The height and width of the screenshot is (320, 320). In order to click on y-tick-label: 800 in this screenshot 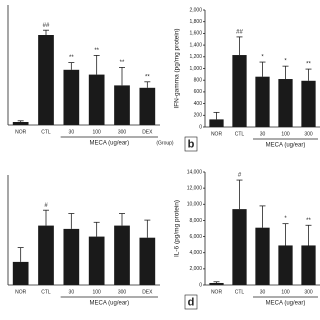, I will do `click(198, 81)`.